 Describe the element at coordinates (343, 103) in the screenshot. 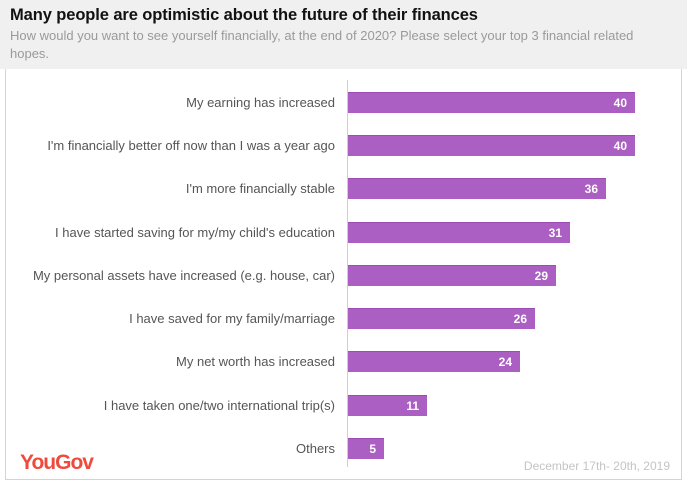

I see `bar-row: My earning has increased 40` at that location.